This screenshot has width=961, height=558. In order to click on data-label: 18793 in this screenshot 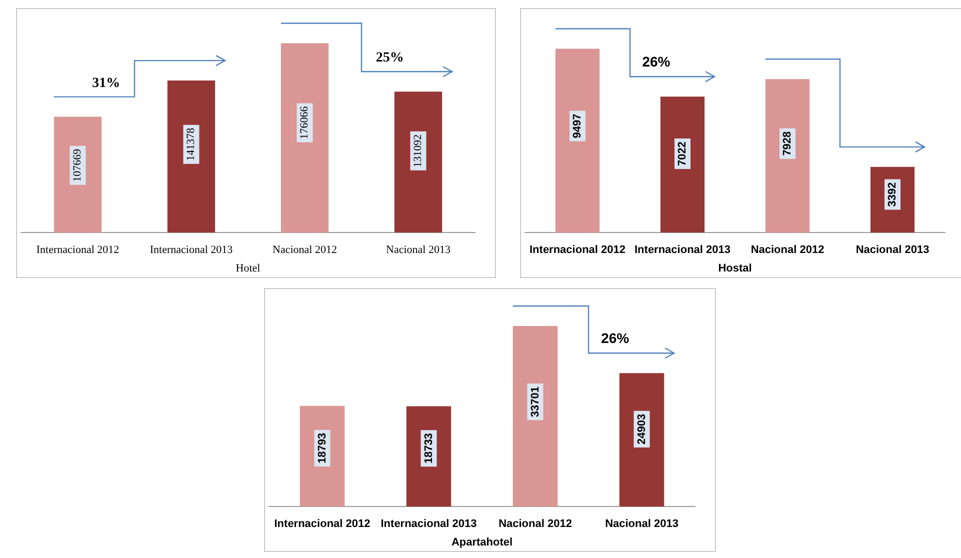, I will do `click(322, 448)`.